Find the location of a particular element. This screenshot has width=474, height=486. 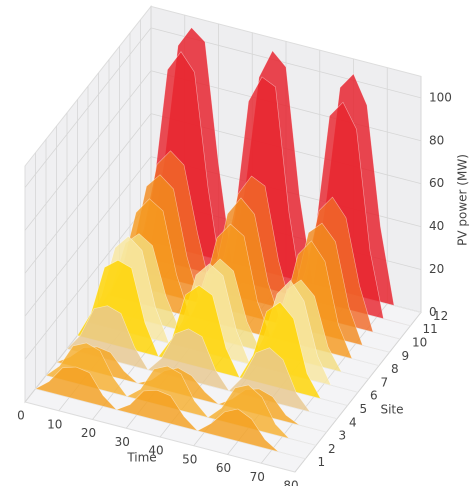

x-tick-label: 20 is located at coordinates (88, 433).